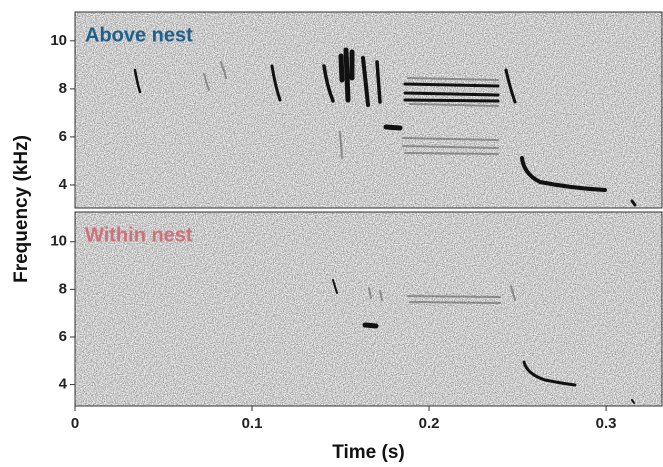 Image resolution: width=663 pixels, height=467 pixels. Describe the element at coordinates (429, 423) in the screenshot. I see `x-tick-label: 0.2` at that location.